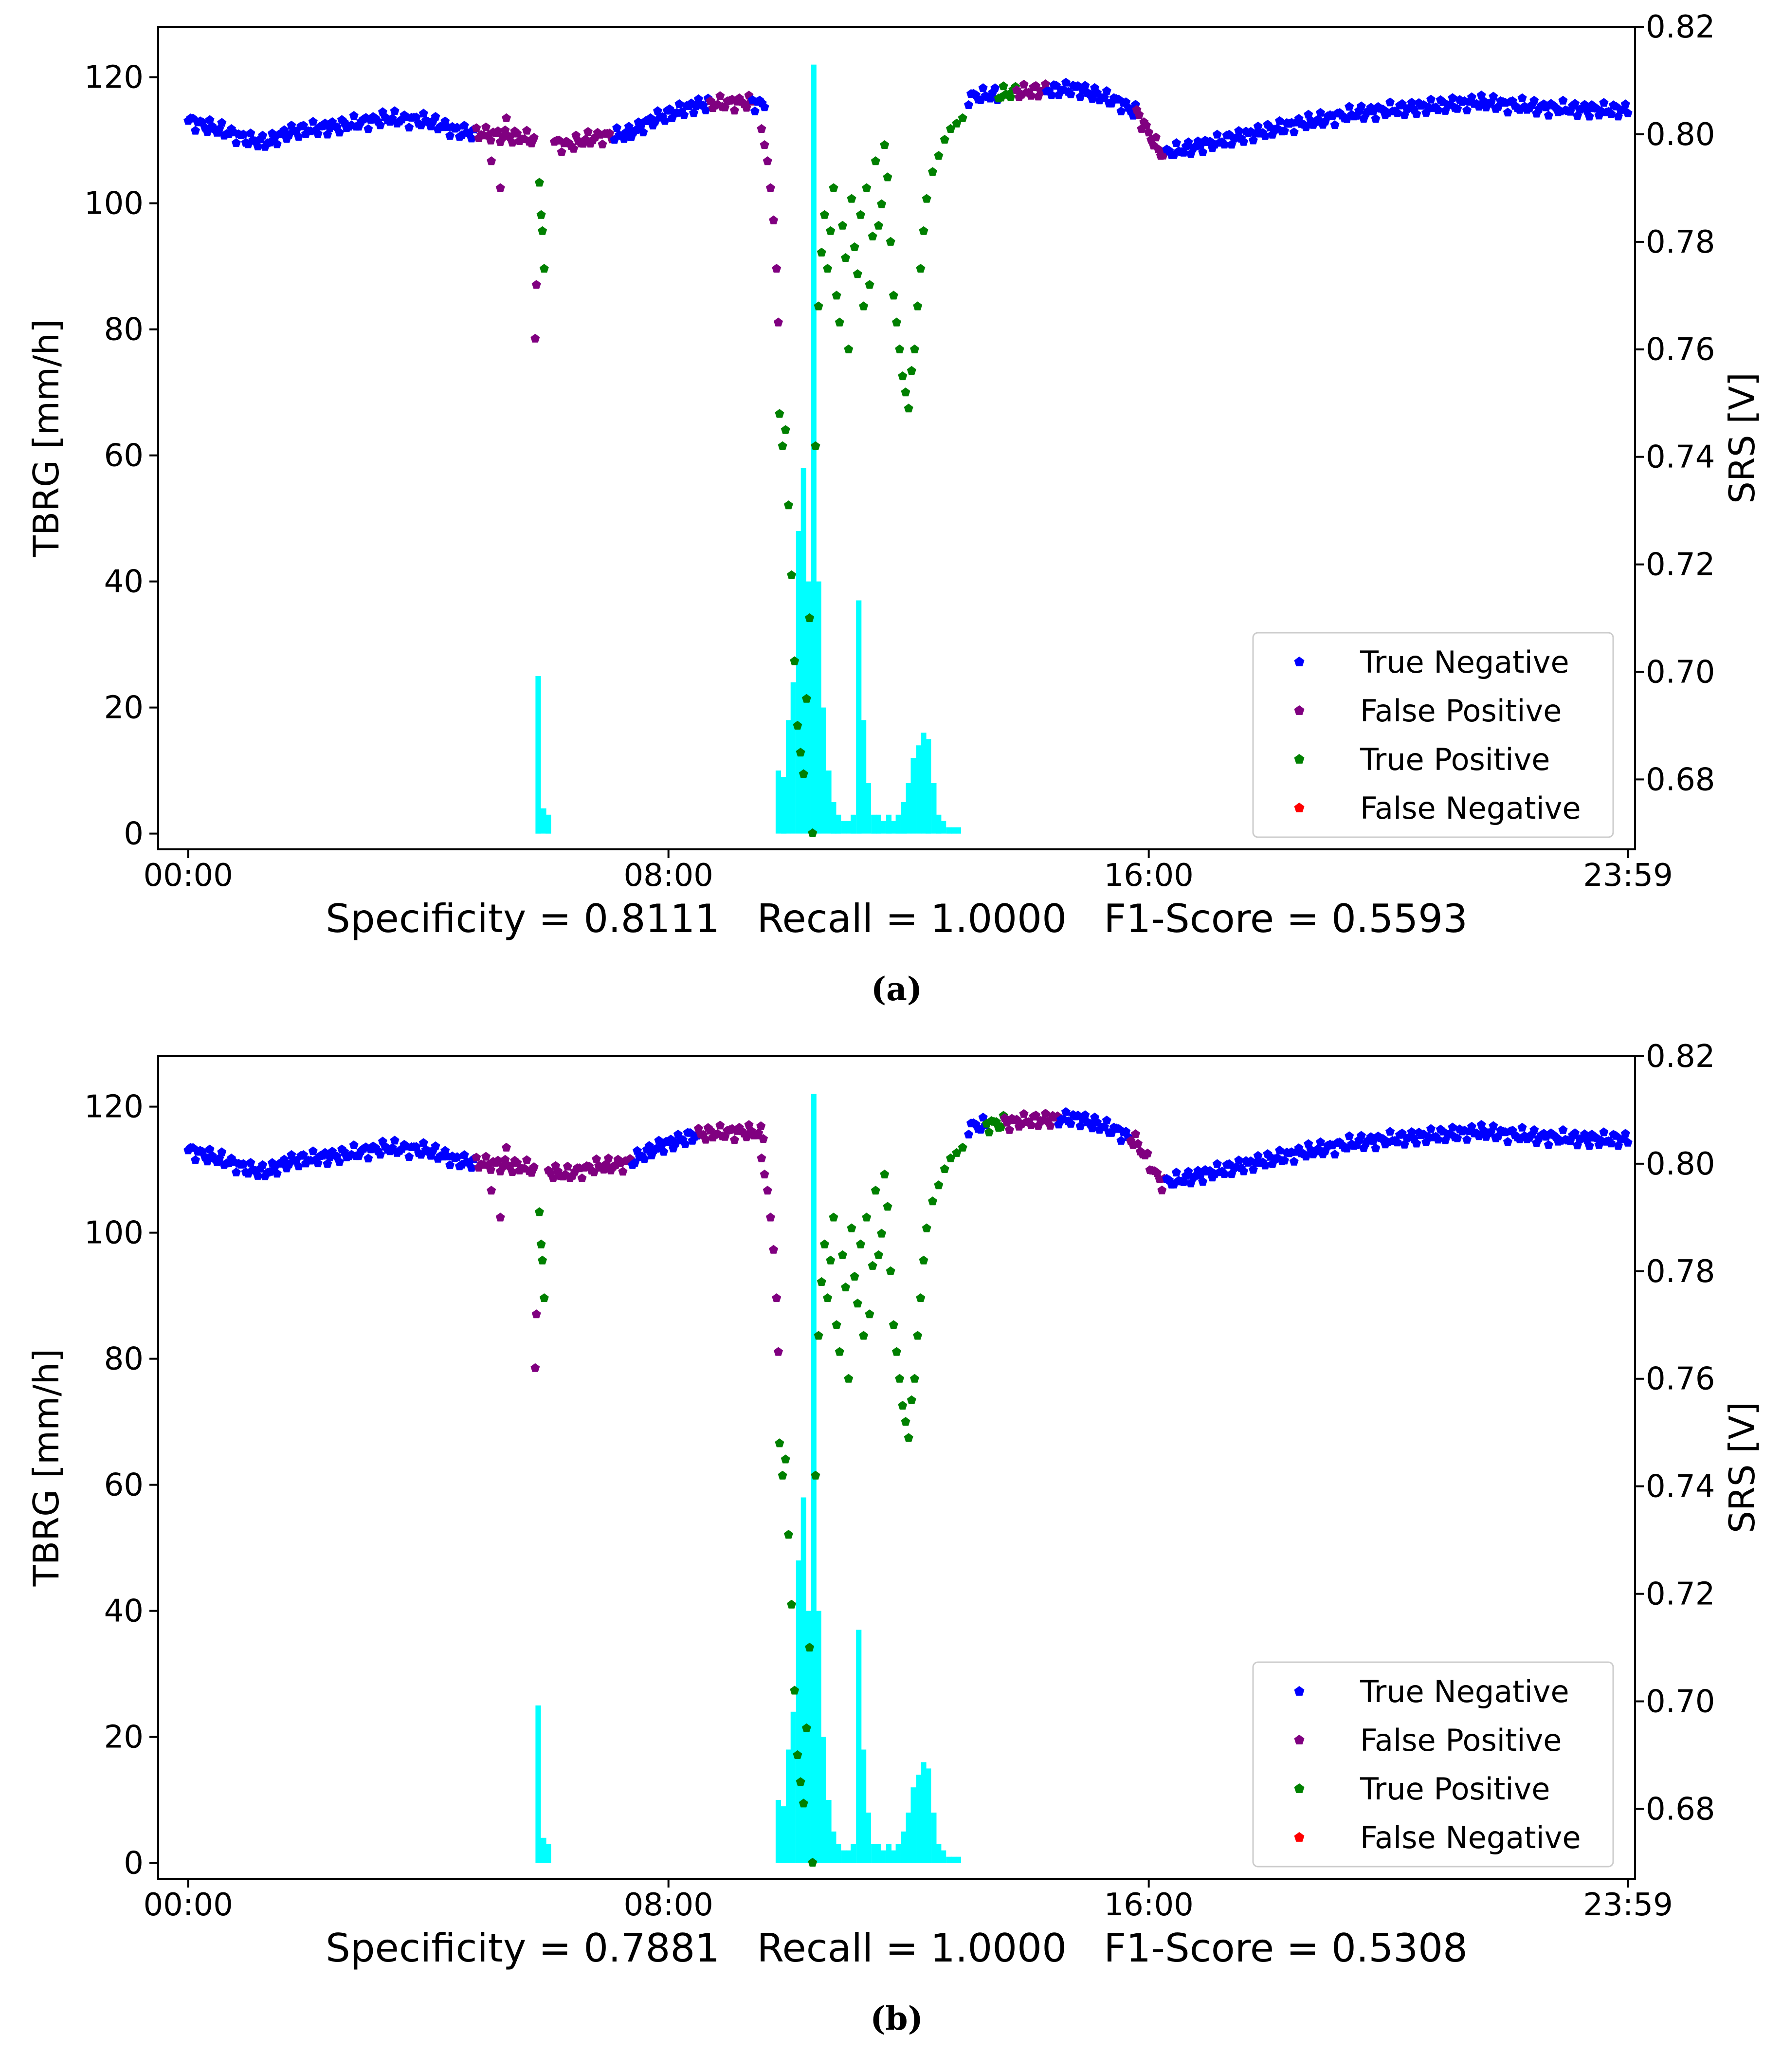 This screenshot has height=2072, width=1782. What do you see at coordinates (1742, 1467) in the screenshot?
I see `right-y-axis-label: SRS [V]` at bounding box center [1742, 1467].